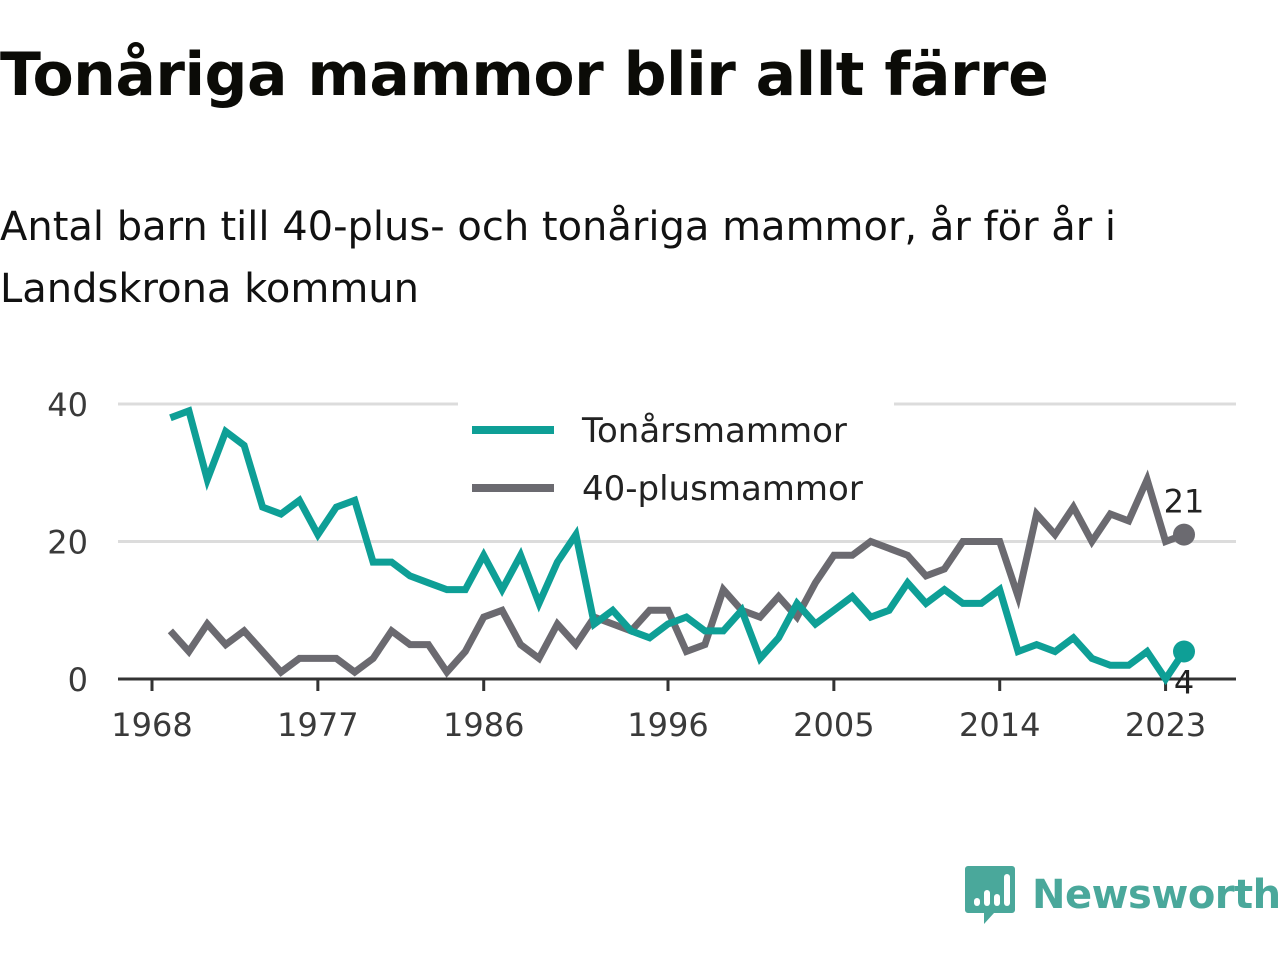 The image size is (1280, 960). What do you see at coordinates (524, 75) in the screenshot?
I see `chart-title: Tonåriga mammor blir allt färre` at bounding box center [524, 75].